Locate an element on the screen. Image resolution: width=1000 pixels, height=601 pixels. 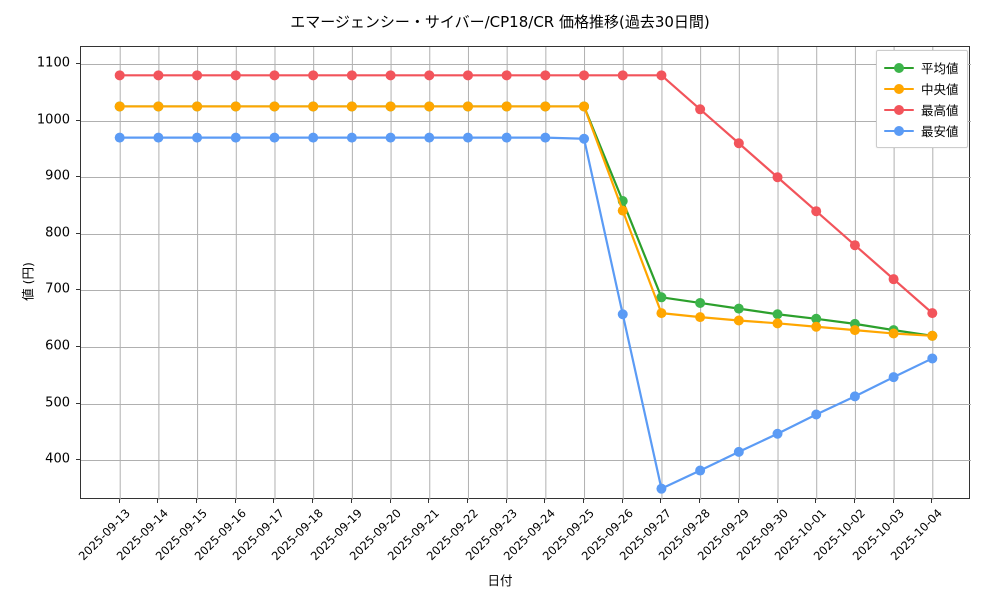
y-axis-tick-label: 1100 is located at coordinates (53, 63).